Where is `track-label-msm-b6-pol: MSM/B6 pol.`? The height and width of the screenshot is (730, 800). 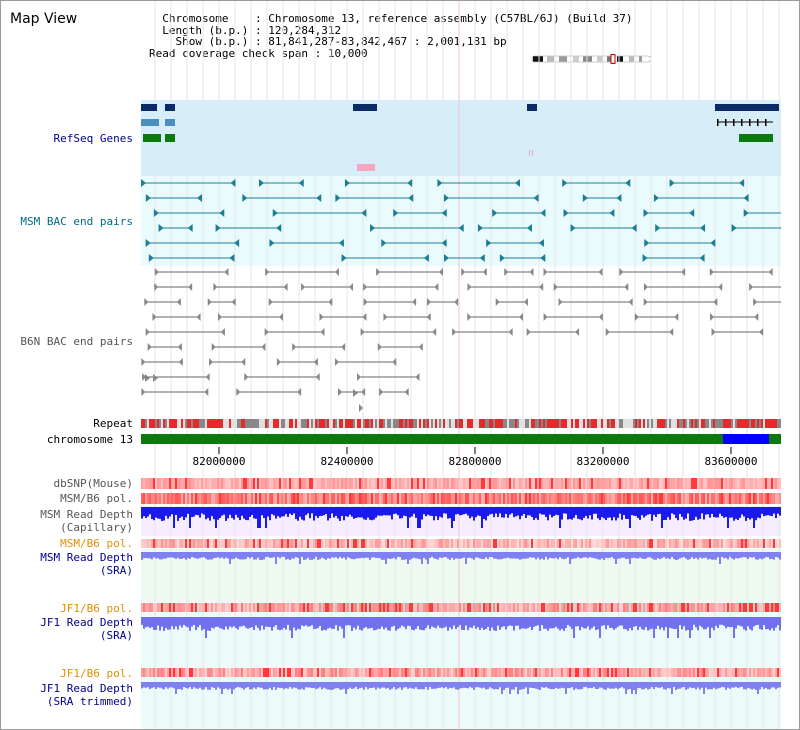 track-label-msm-b6-pol: MSM/B6 pol. is located at coordinates (96, 498).